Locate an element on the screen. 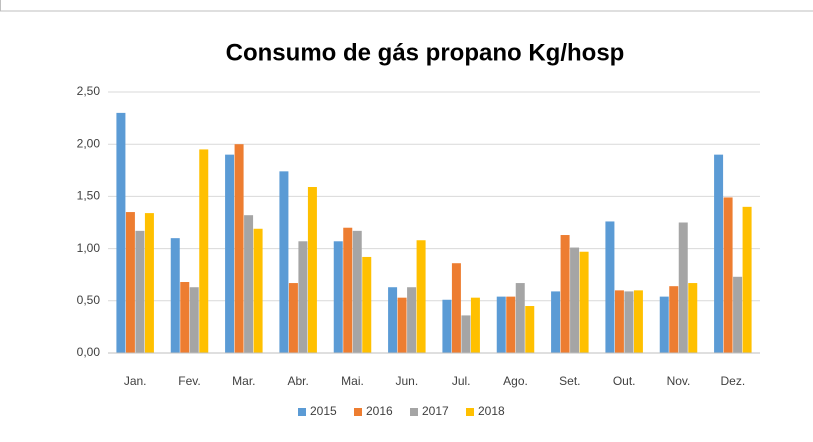 This screenshot has height=442, width=813. y-tick-label: 1,50 is located at coordinates (89, 196).